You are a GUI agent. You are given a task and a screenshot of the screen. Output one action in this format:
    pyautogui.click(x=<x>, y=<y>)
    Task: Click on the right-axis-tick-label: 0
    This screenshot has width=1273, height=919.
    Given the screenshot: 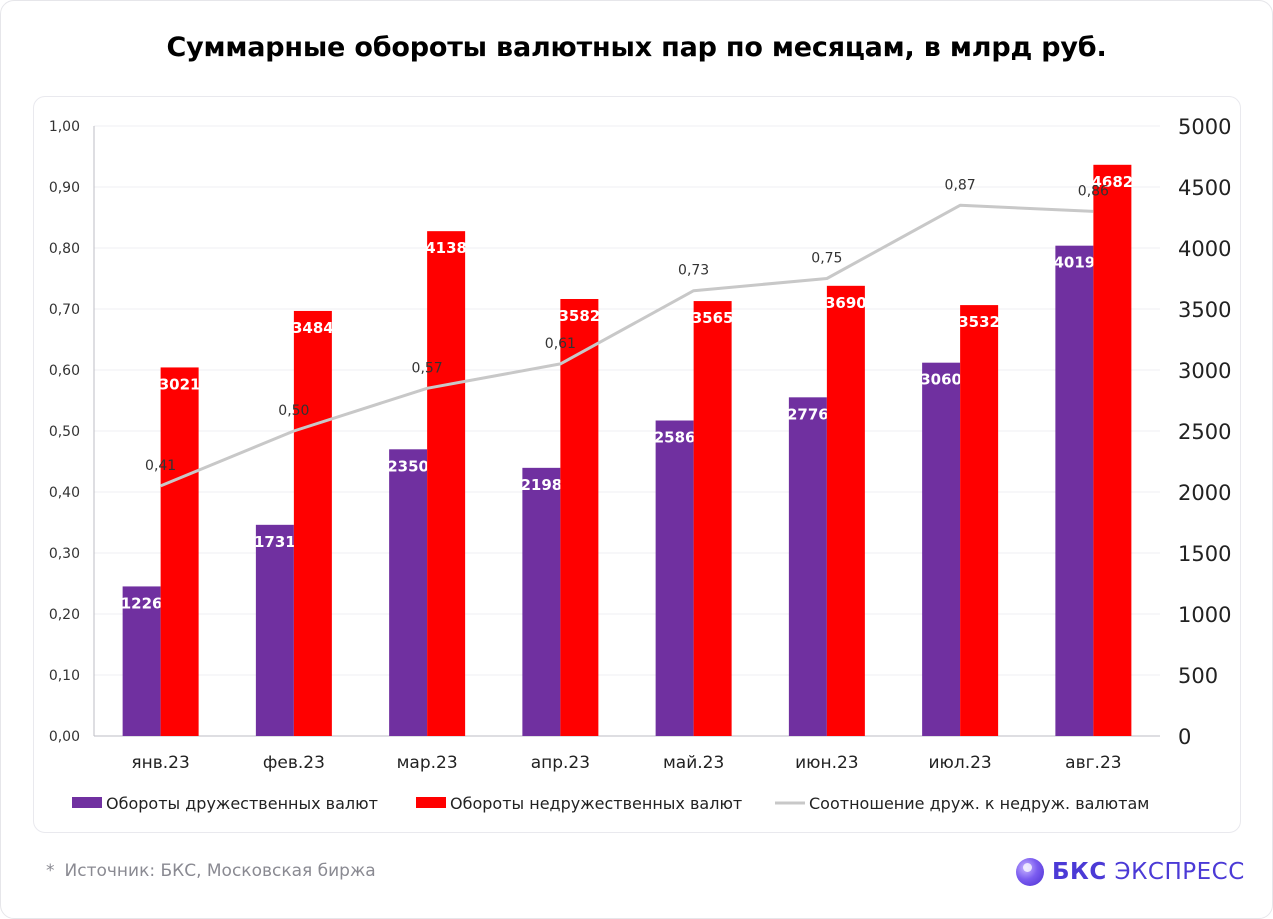 What is the action you would take?
    pyautogui.click(x=1184, y=737)
    